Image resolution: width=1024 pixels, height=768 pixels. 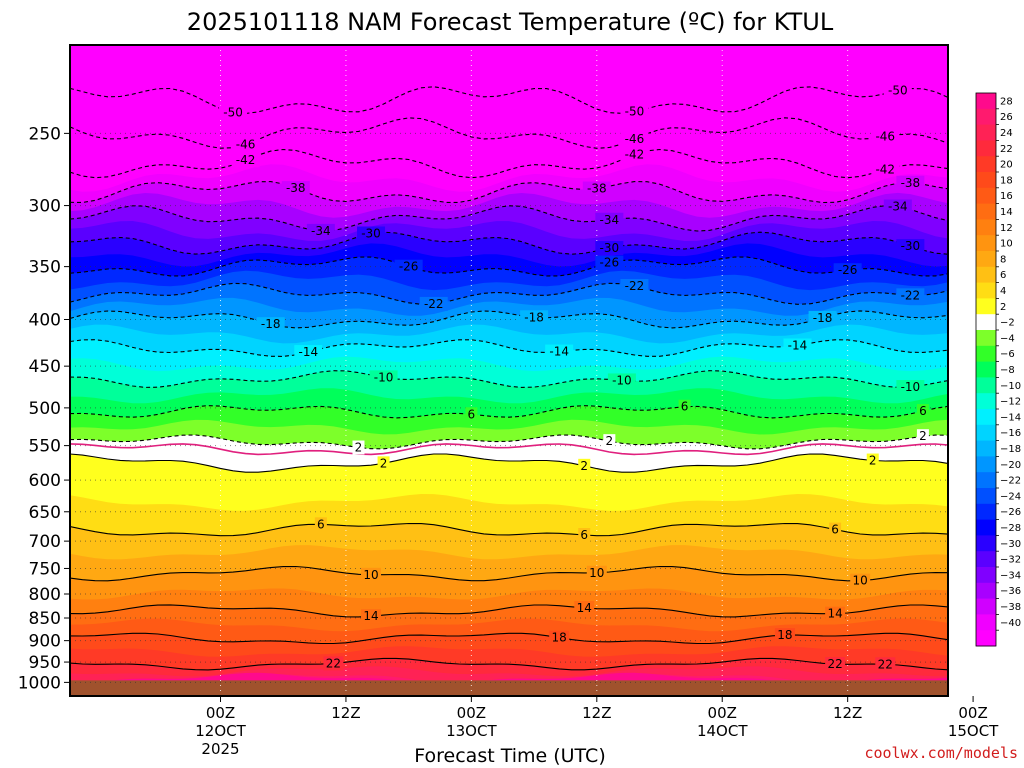 I want to click on contour-label: -46, so click(x=635, y=139).